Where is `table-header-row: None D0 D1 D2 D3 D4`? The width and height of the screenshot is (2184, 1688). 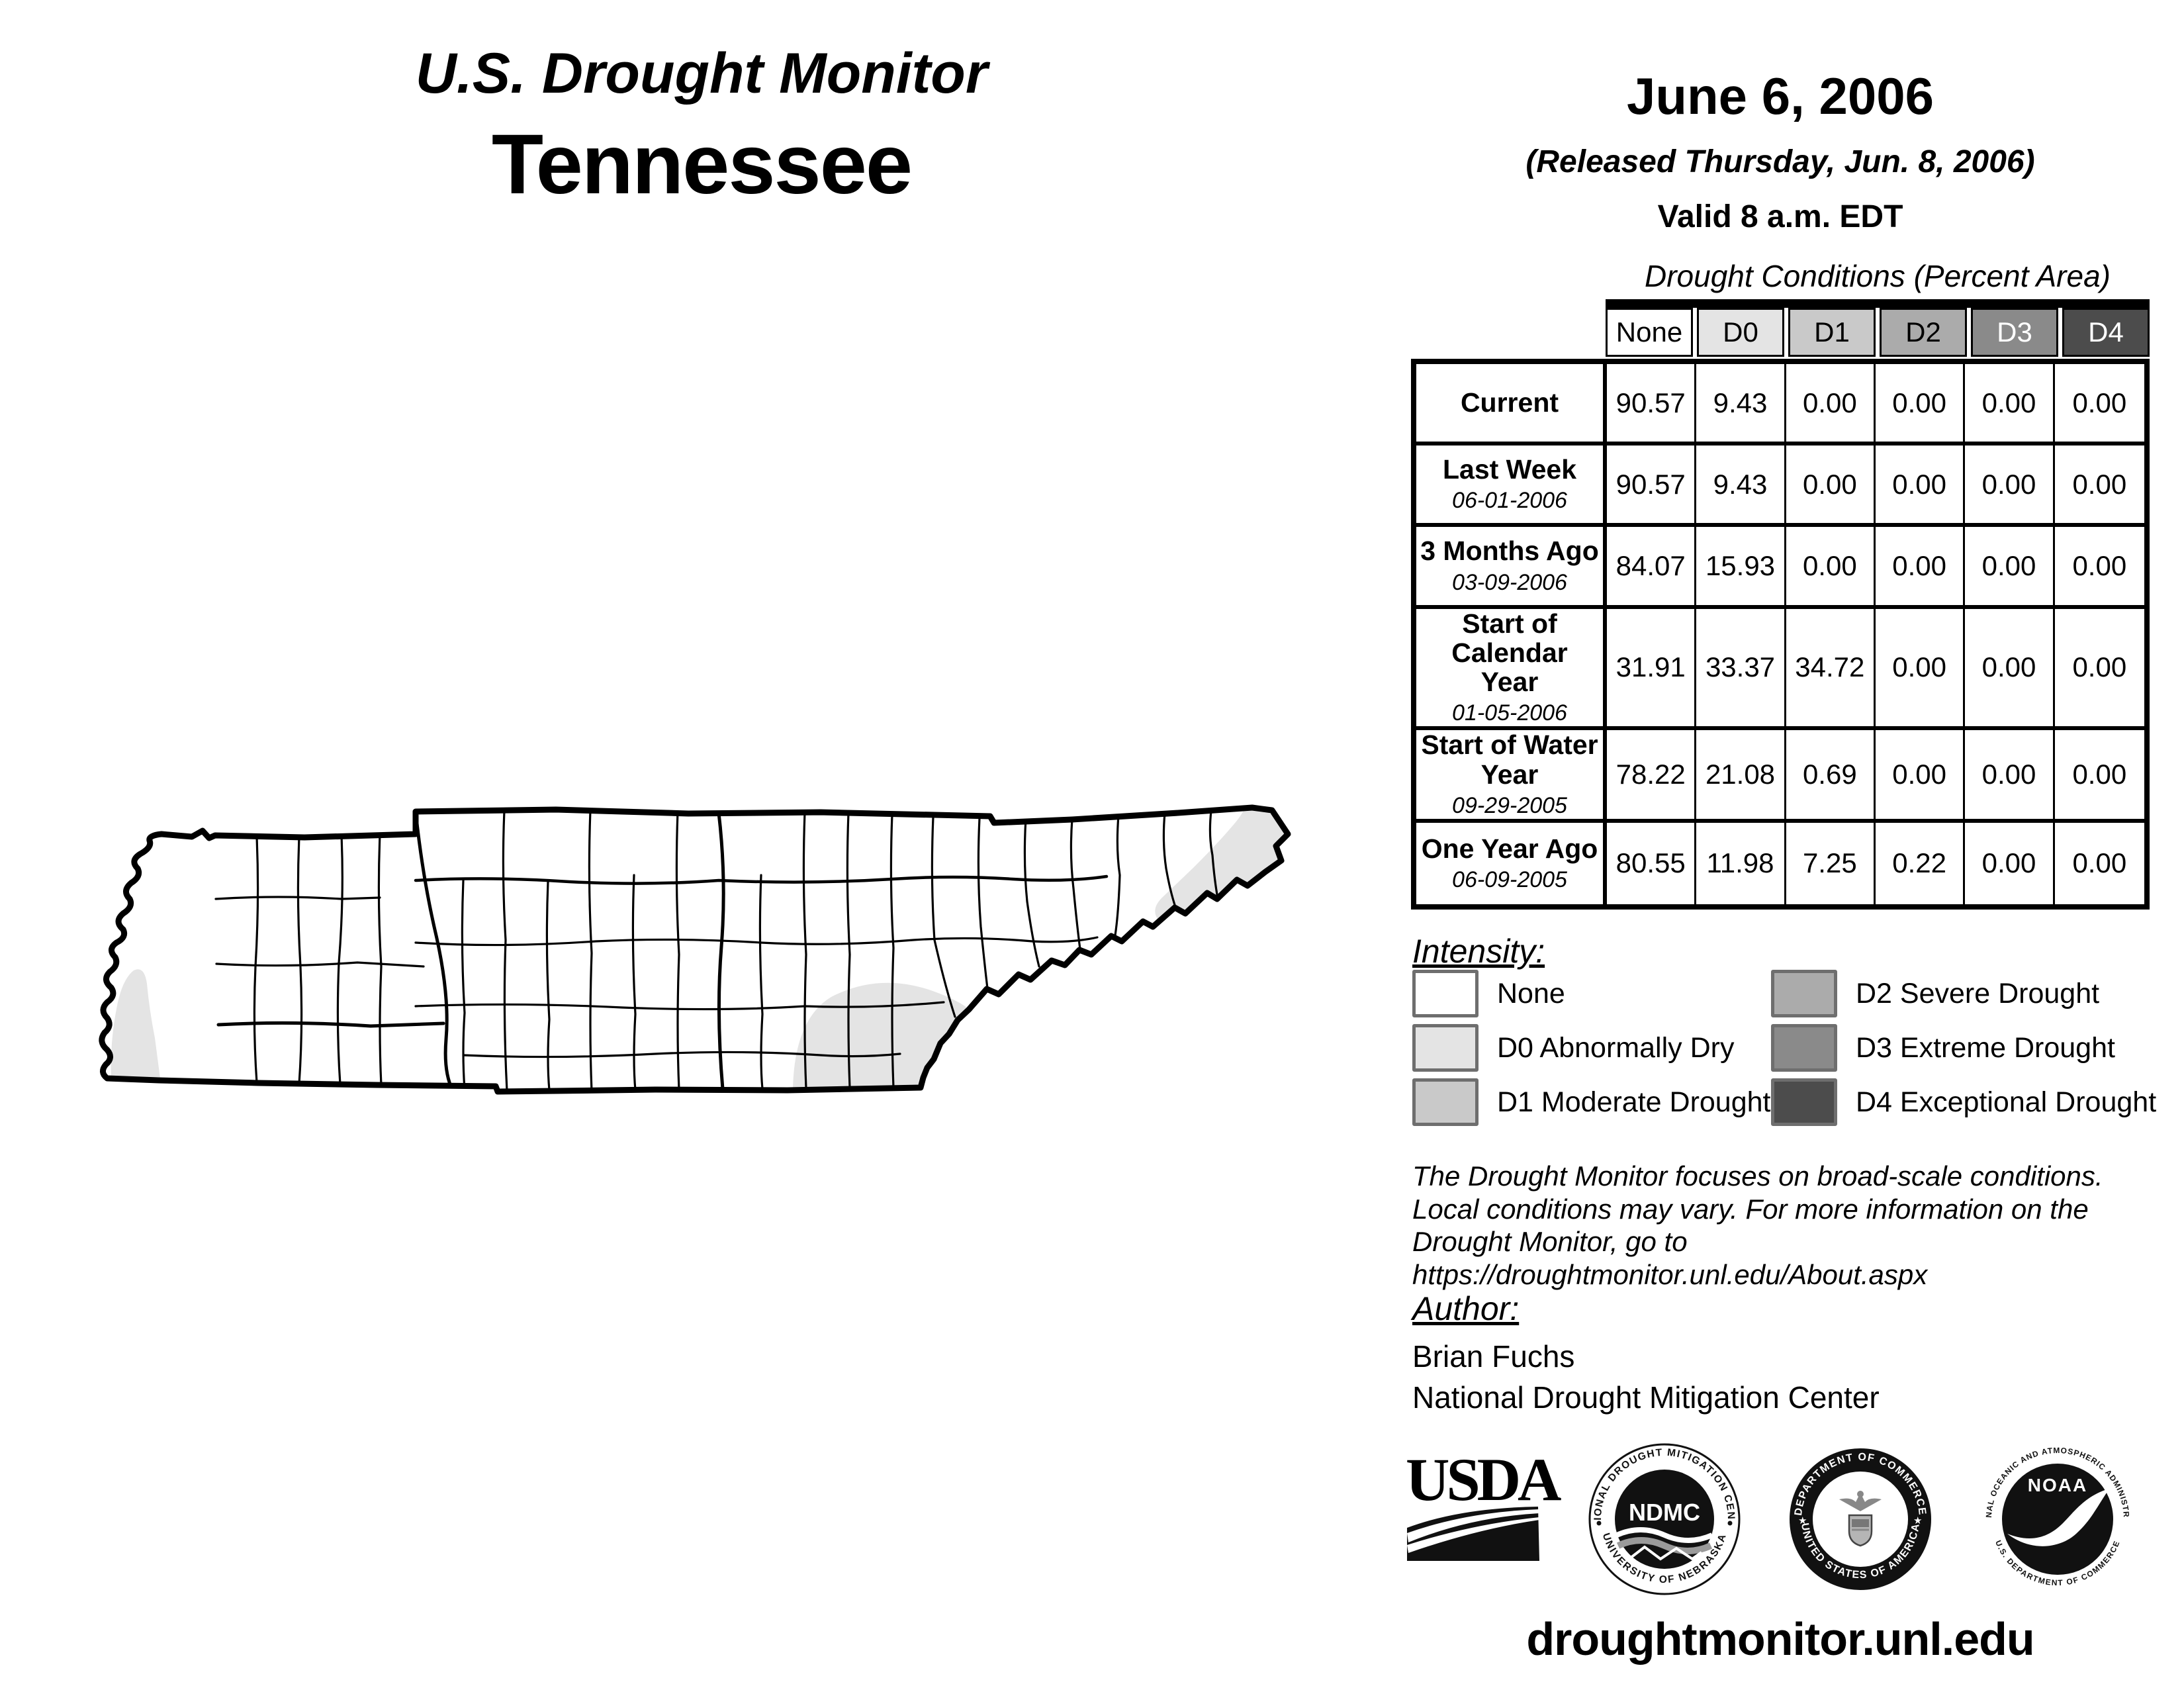
table-header-row: None D0 D1 D2 D3 D4 is located at coordinates (1878, 328).